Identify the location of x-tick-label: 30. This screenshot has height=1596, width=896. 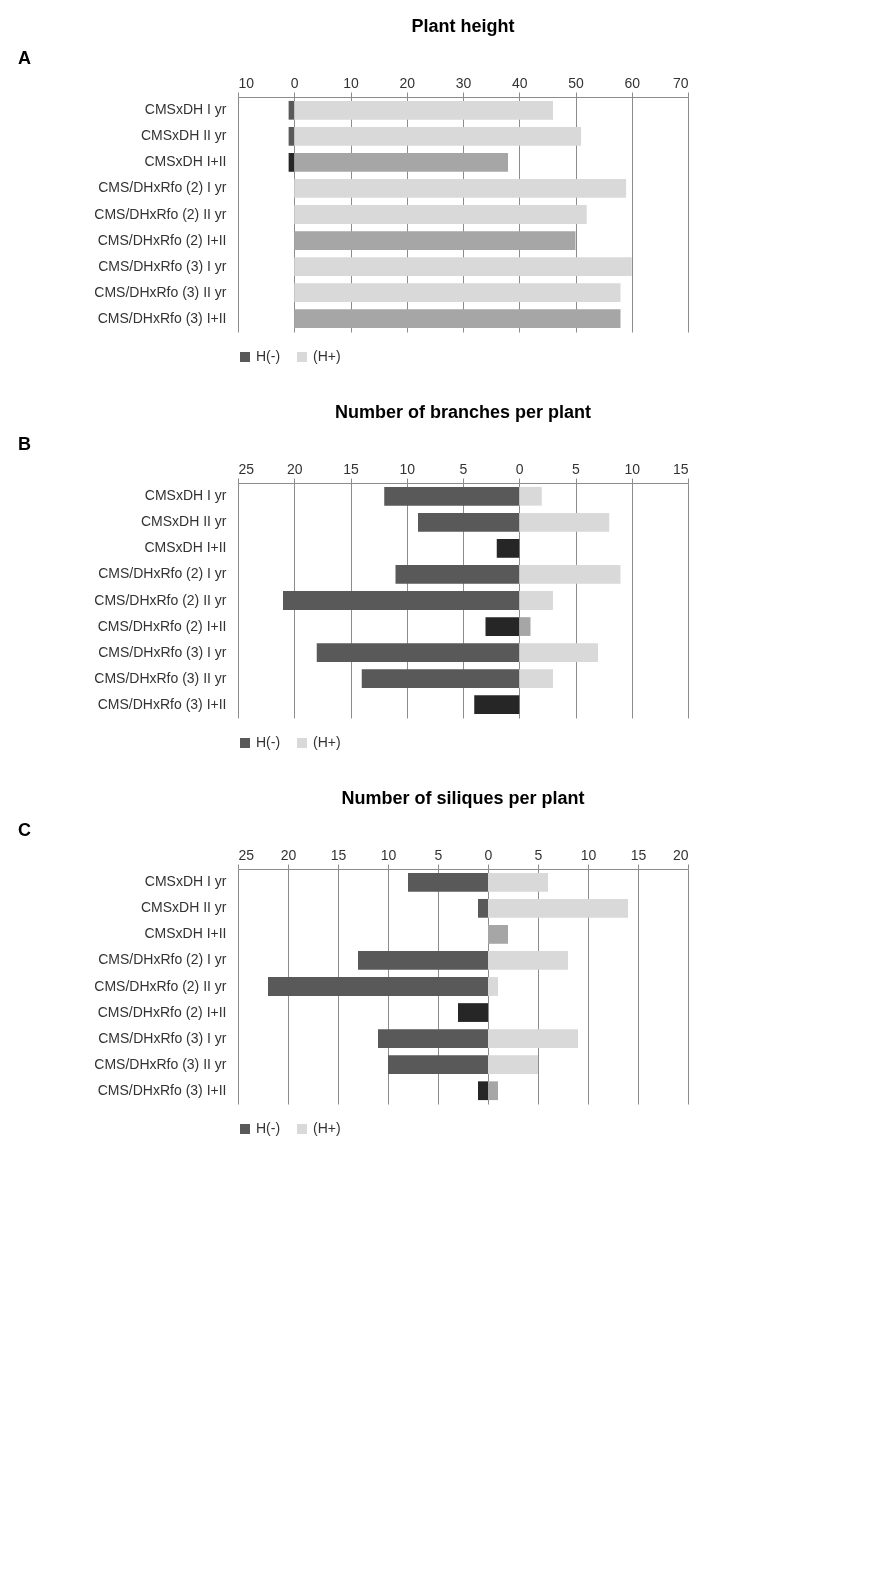
(463, 82).